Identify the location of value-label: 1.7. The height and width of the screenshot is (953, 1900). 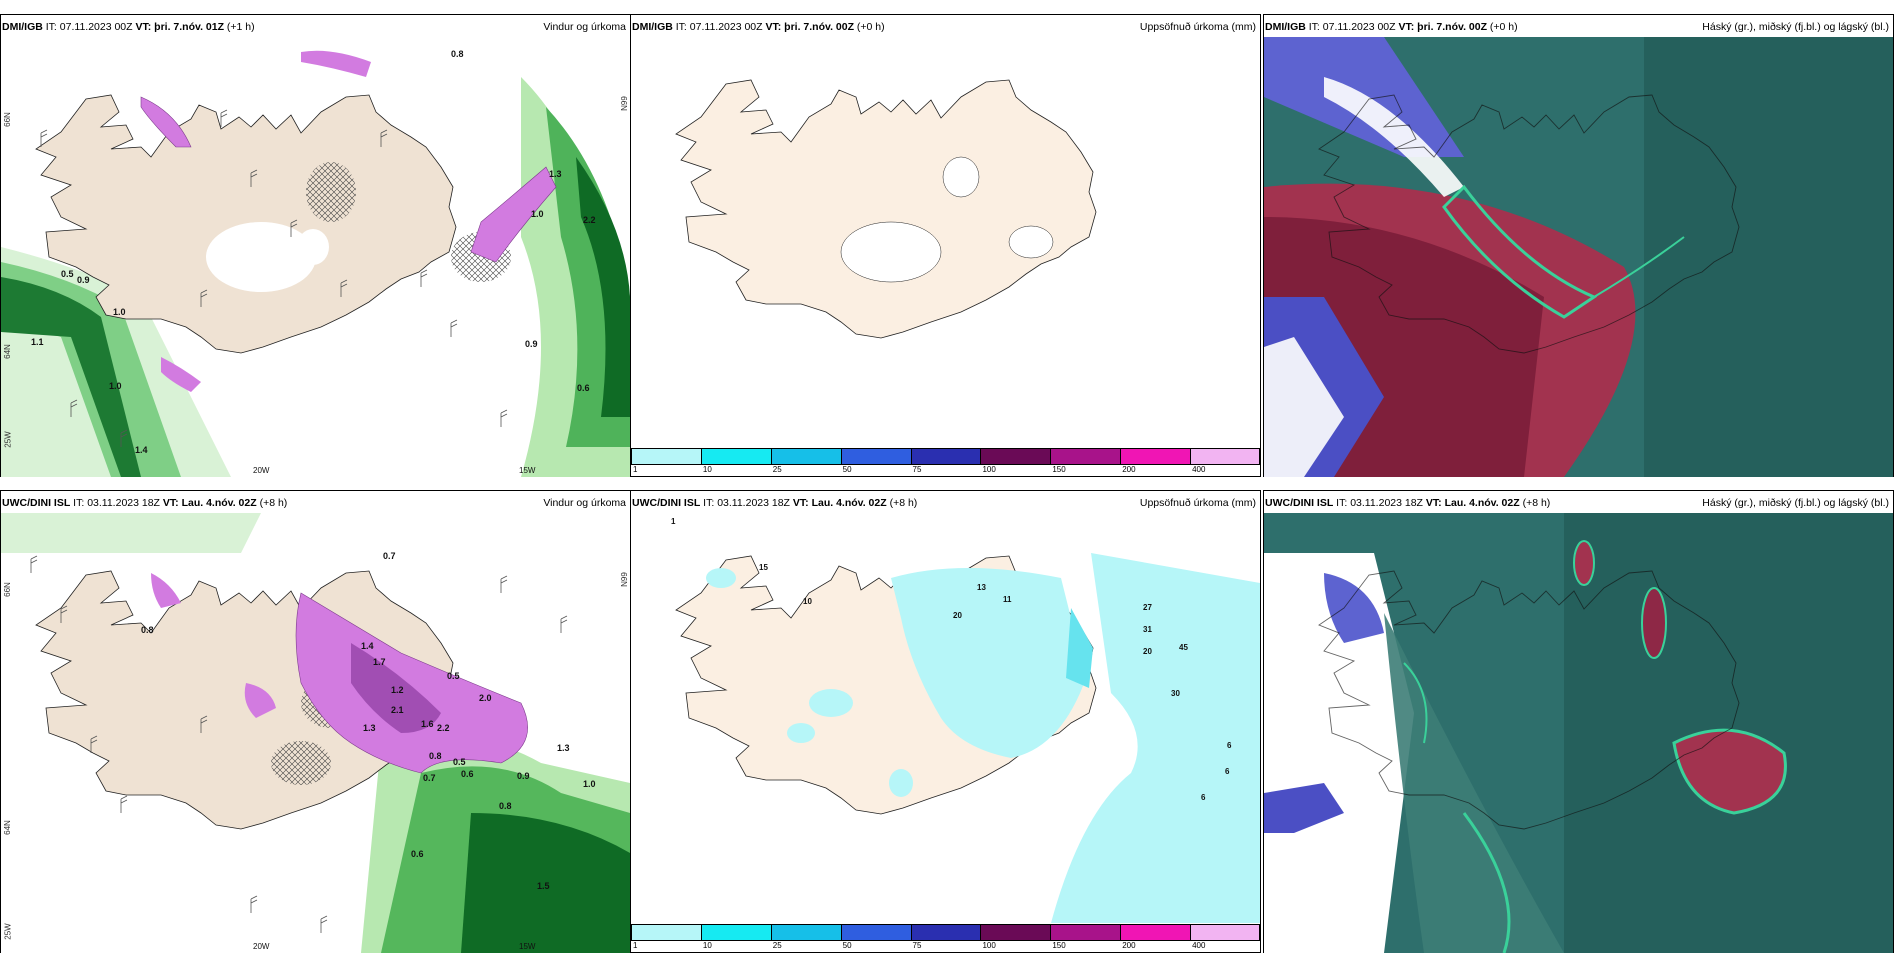
(379, 662).